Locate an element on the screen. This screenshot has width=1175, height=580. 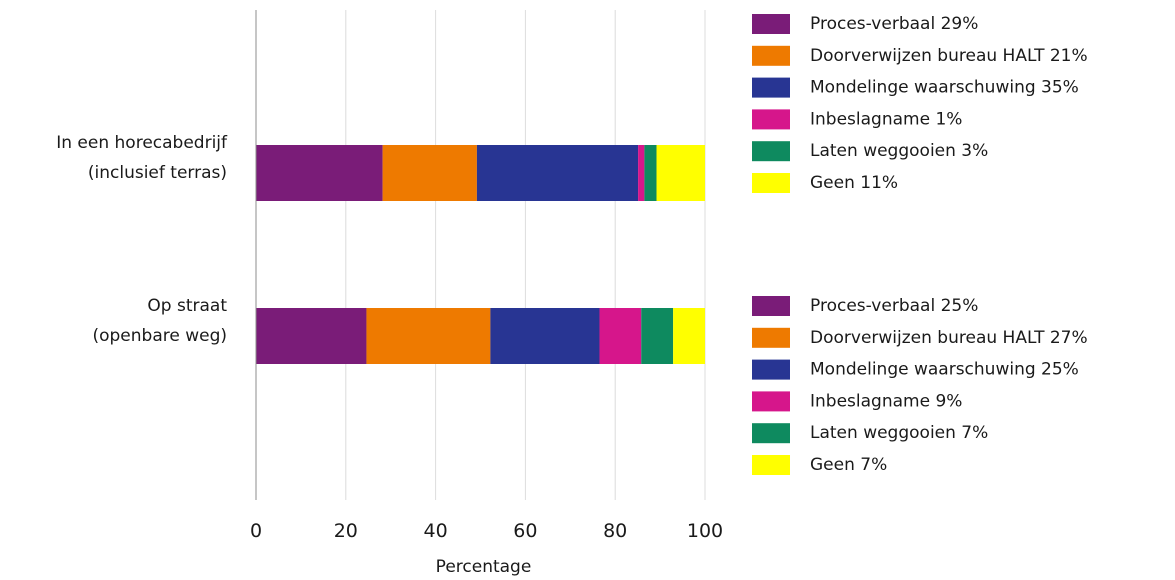
x-tick-0: 0 is located at coordinates (256, 531).